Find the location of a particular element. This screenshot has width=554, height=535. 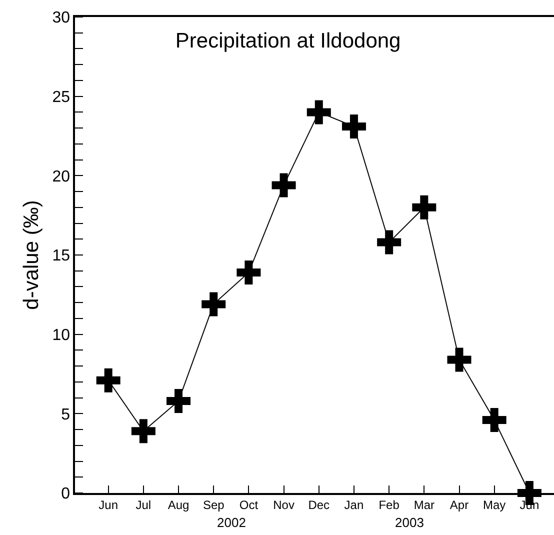

x-tick-label: Dec is located at coordinates (319, 505).